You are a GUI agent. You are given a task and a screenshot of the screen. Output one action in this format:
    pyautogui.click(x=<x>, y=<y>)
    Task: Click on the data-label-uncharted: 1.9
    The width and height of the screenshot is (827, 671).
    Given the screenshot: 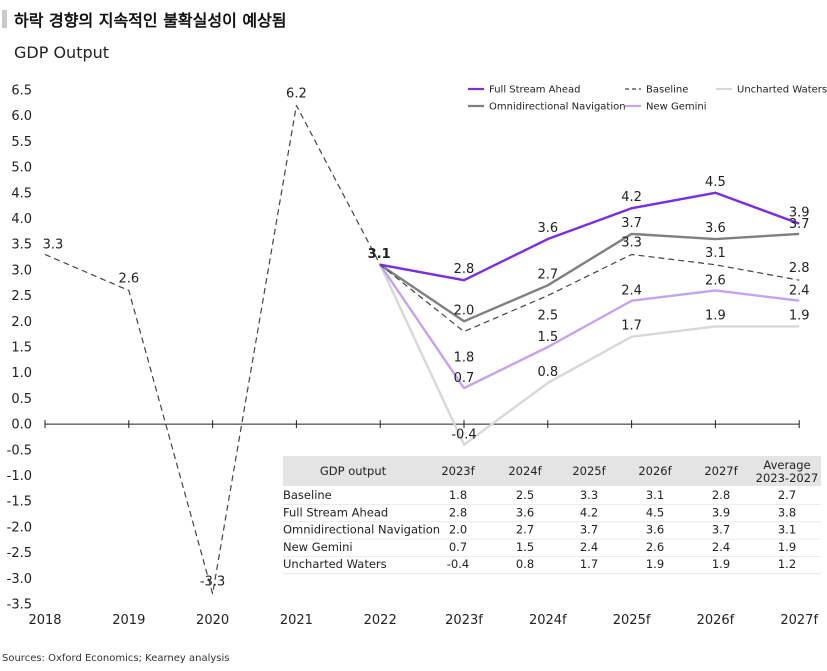 What is the action you would take?
    pyautogui.click(x=799, y=315)
    